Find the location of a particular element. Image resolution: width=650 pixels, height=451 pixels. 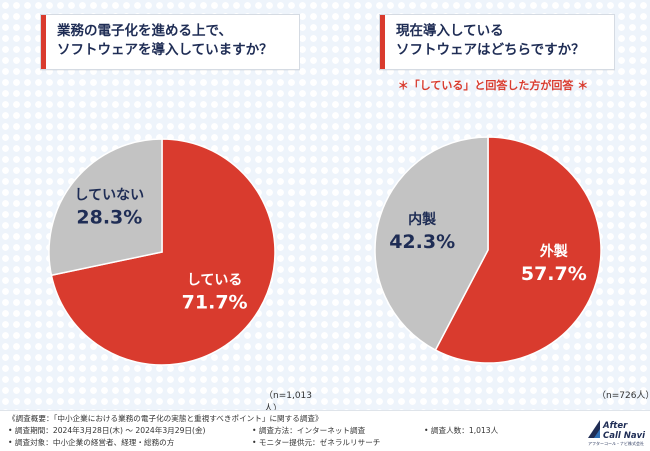

question-box: 業務の電子化を進める上で、 ソフトウェアを導入していますか？ is located at coordinates (170, 42).